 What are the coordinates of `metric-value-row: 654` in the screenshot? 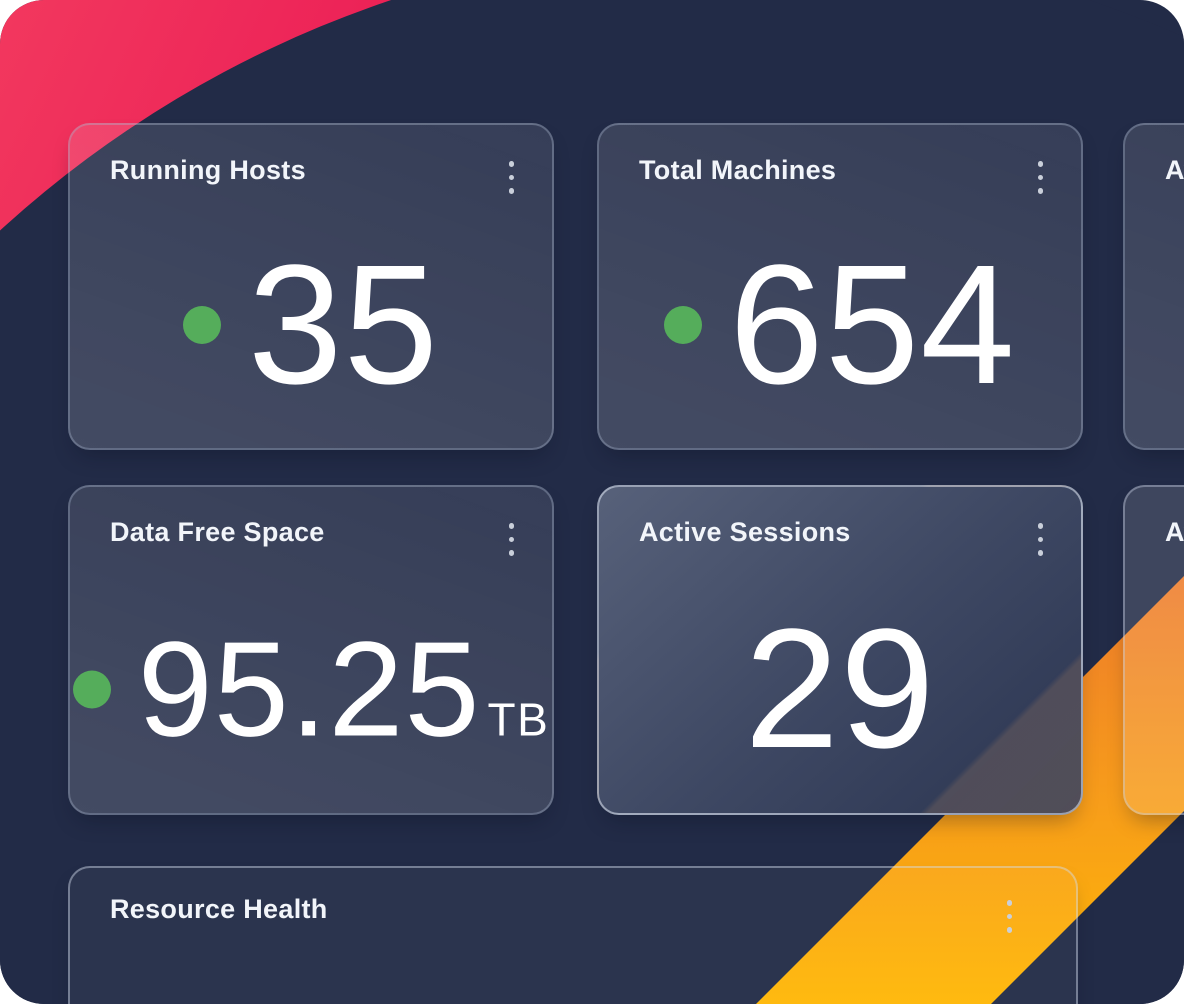 It's located at (840, 325).